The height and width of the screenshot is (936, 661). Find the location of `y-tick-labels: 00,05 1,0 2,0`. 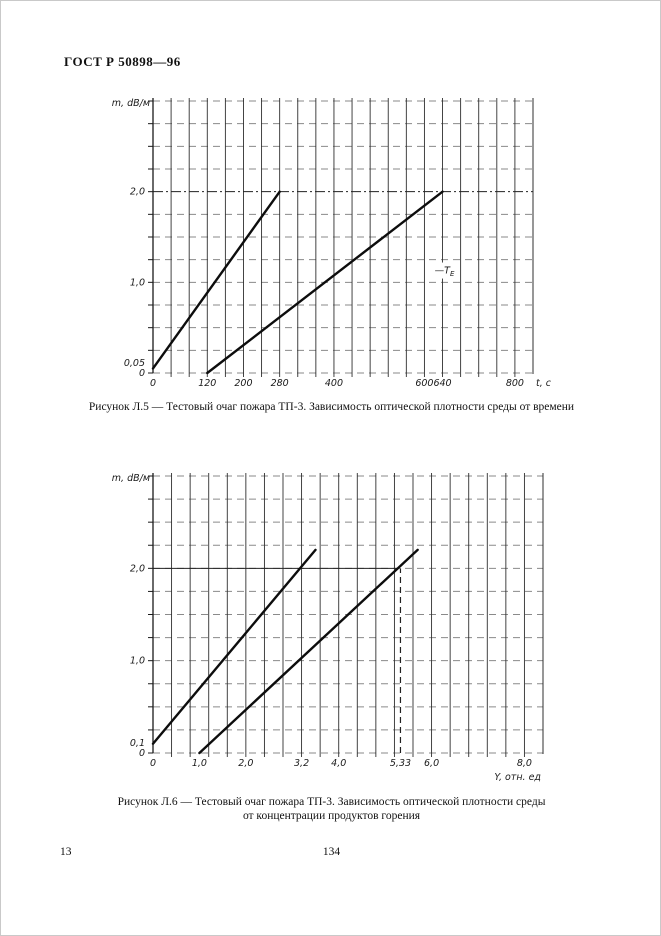

y-tick-labels: 00,05 1,0 2,0 is located at coordinates (134, 283).